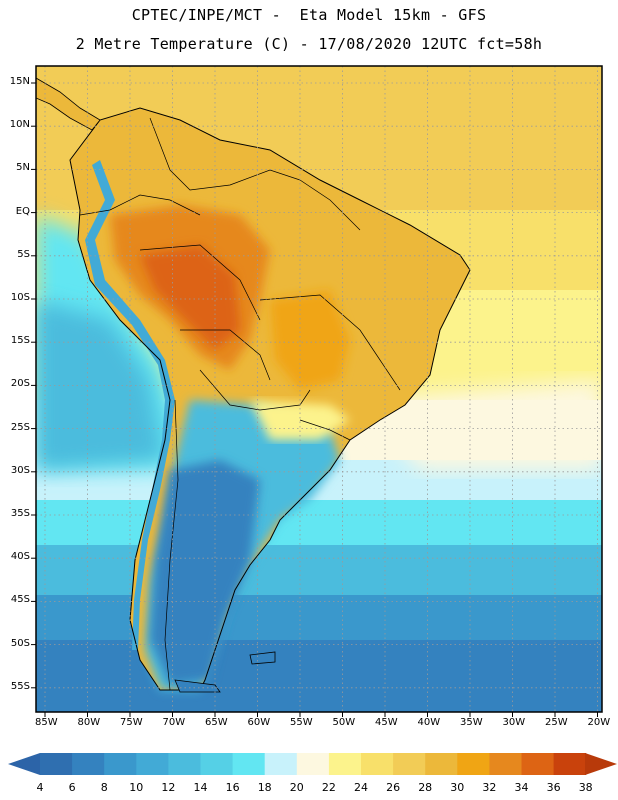  Describe the element at coordinates (20, 470) in the screenshot. I see `lat-label: 30S` at that location.